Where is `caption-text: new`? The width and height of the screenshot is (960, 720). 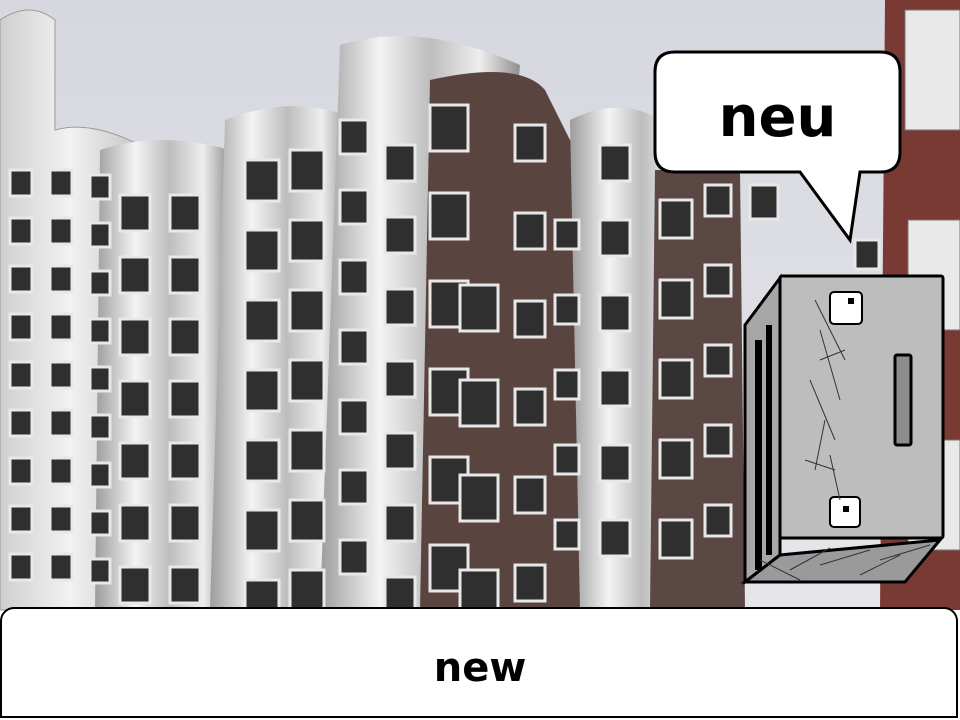
caption-text: new is located at coordinates (480, 668).